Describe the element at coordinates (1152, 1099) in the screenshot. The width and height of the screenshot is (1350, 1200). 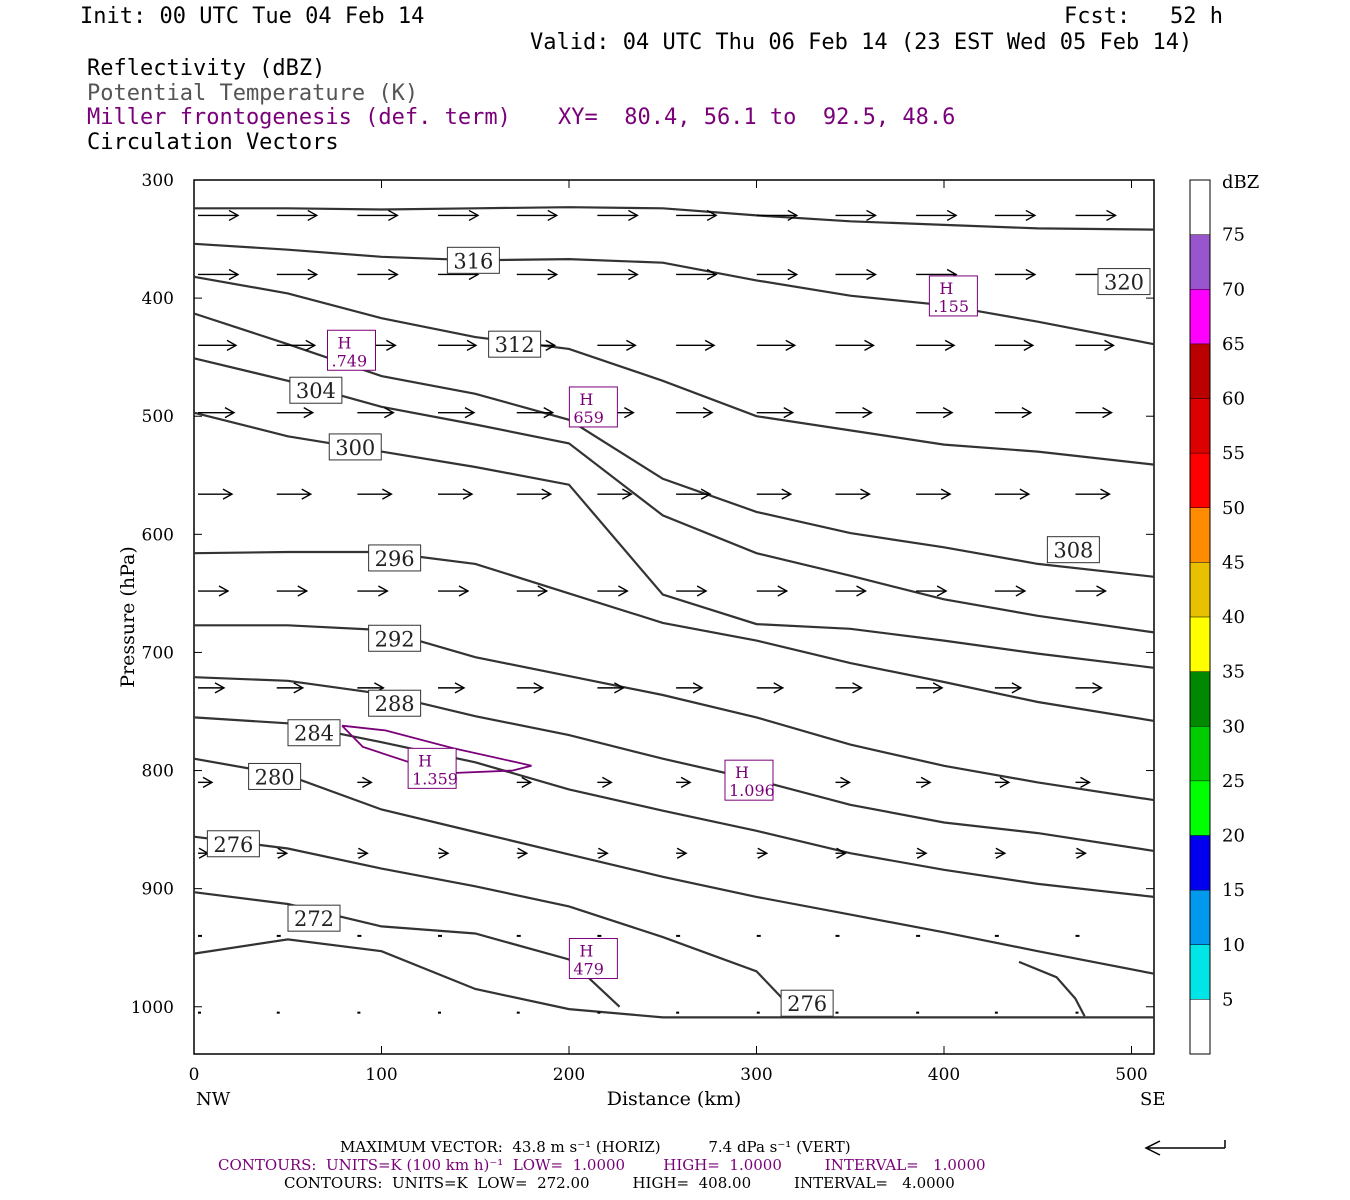
I see `x-right-endpoint: SE` at that location.